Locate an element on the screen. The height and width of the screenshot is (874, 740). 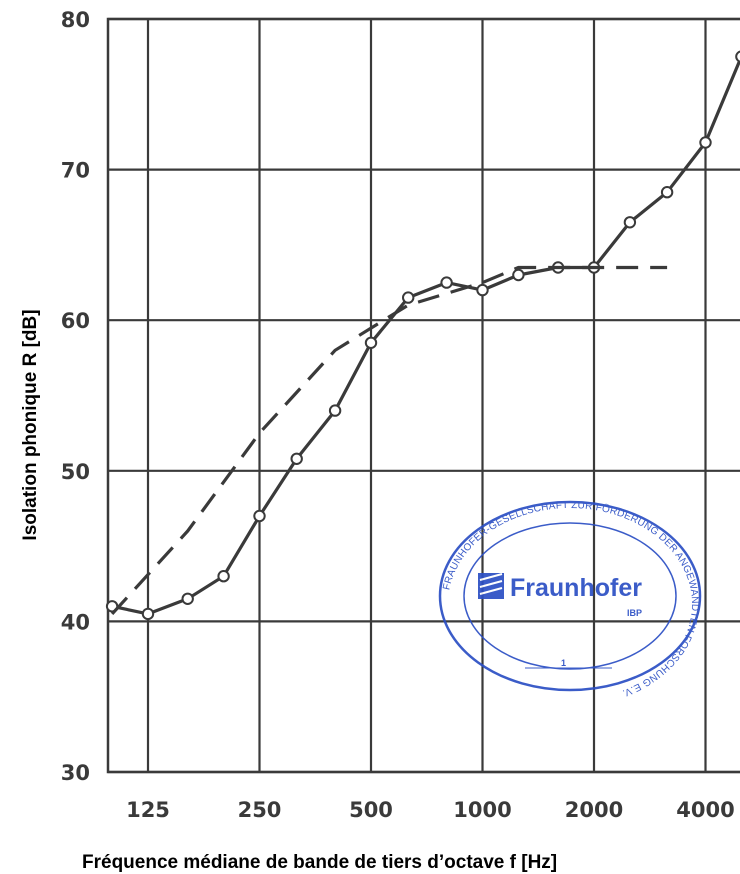
stamp-unit: IBP is located at coordinates (634, 613).